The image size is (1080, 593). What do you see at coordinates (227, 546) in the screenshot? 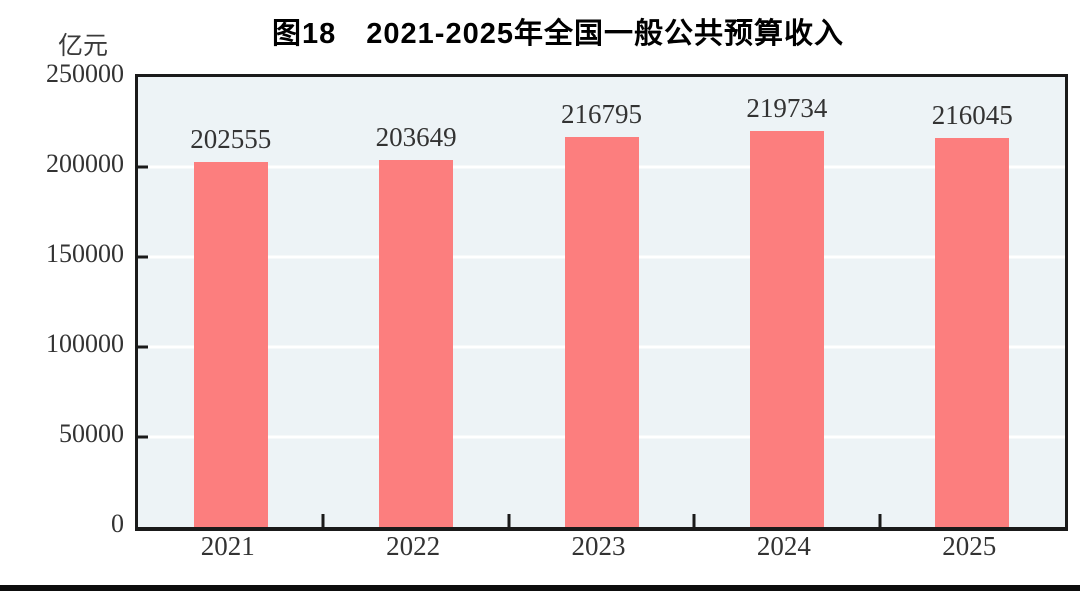
I see `x-axis-tick-label-2021: 2021` at bounding box center [227, 546].